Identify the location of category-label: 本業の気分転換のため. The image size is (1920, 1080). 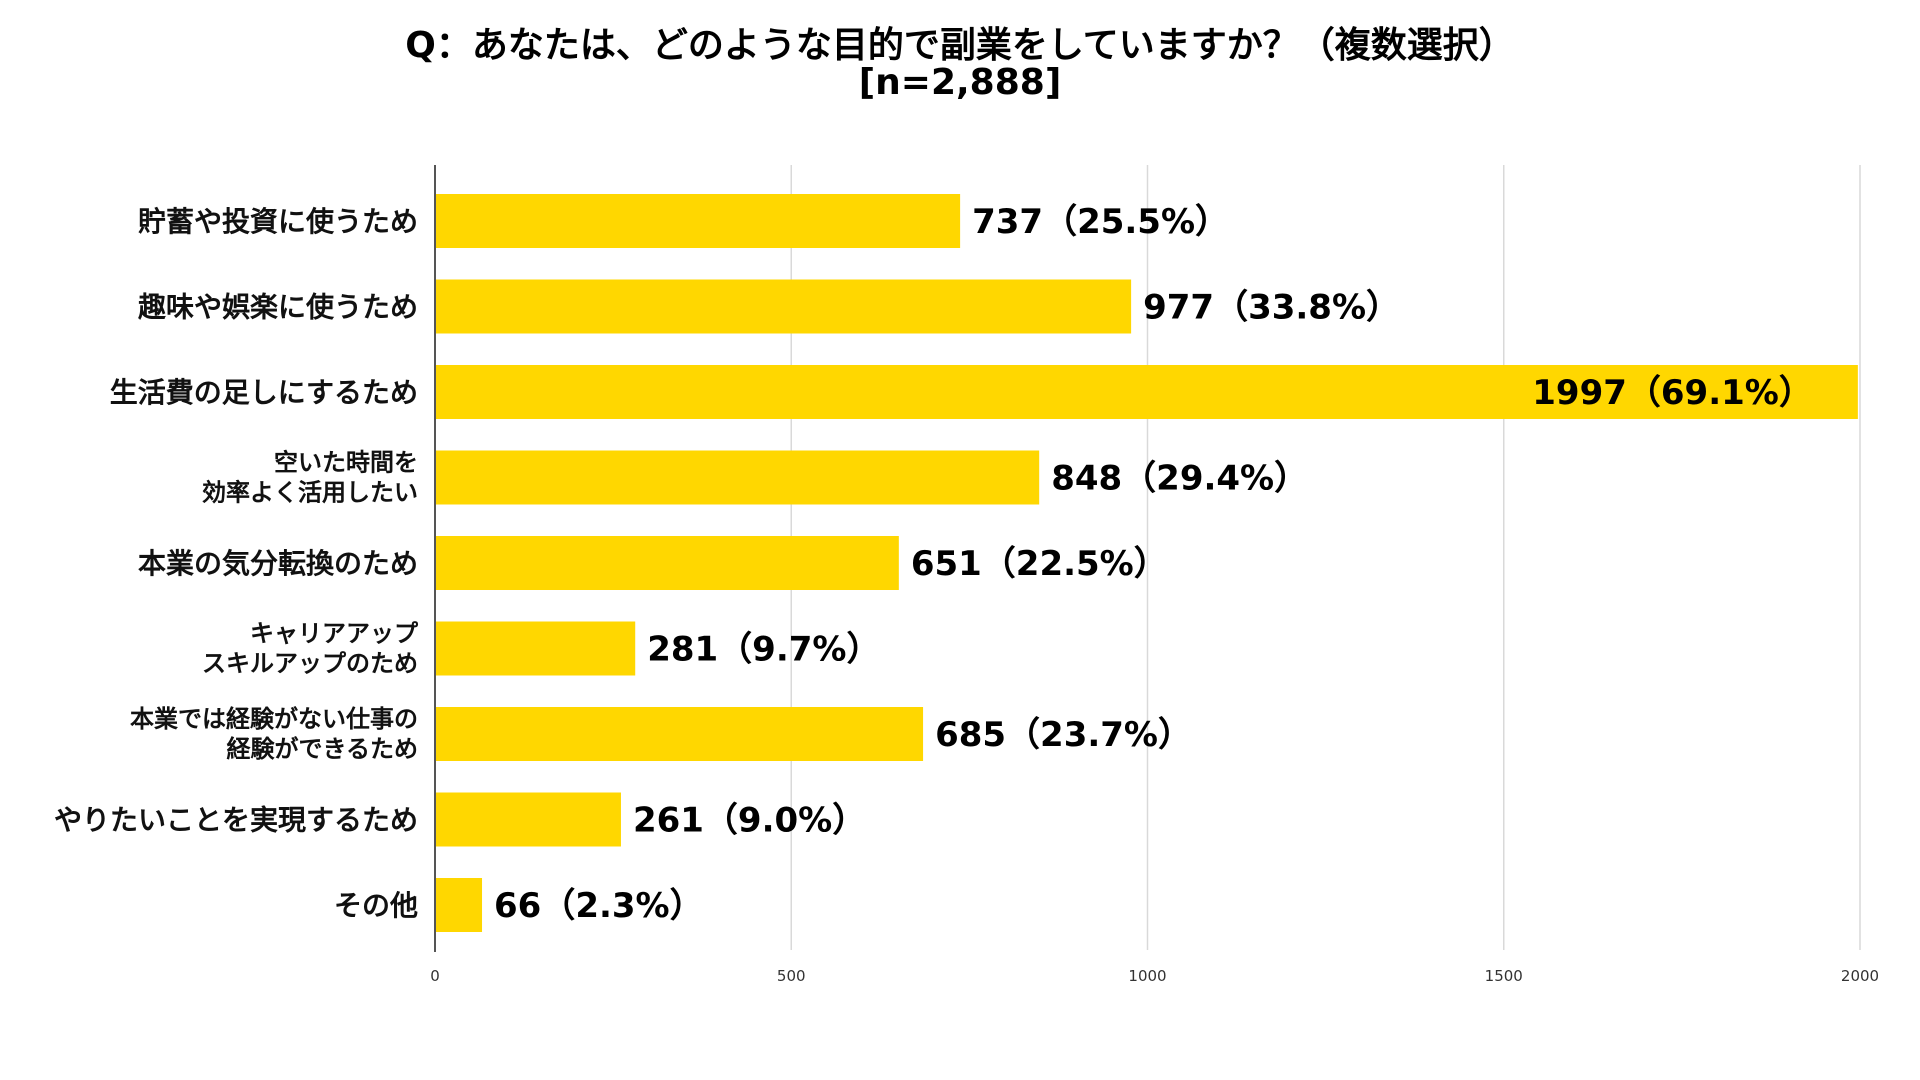
(278, 563).